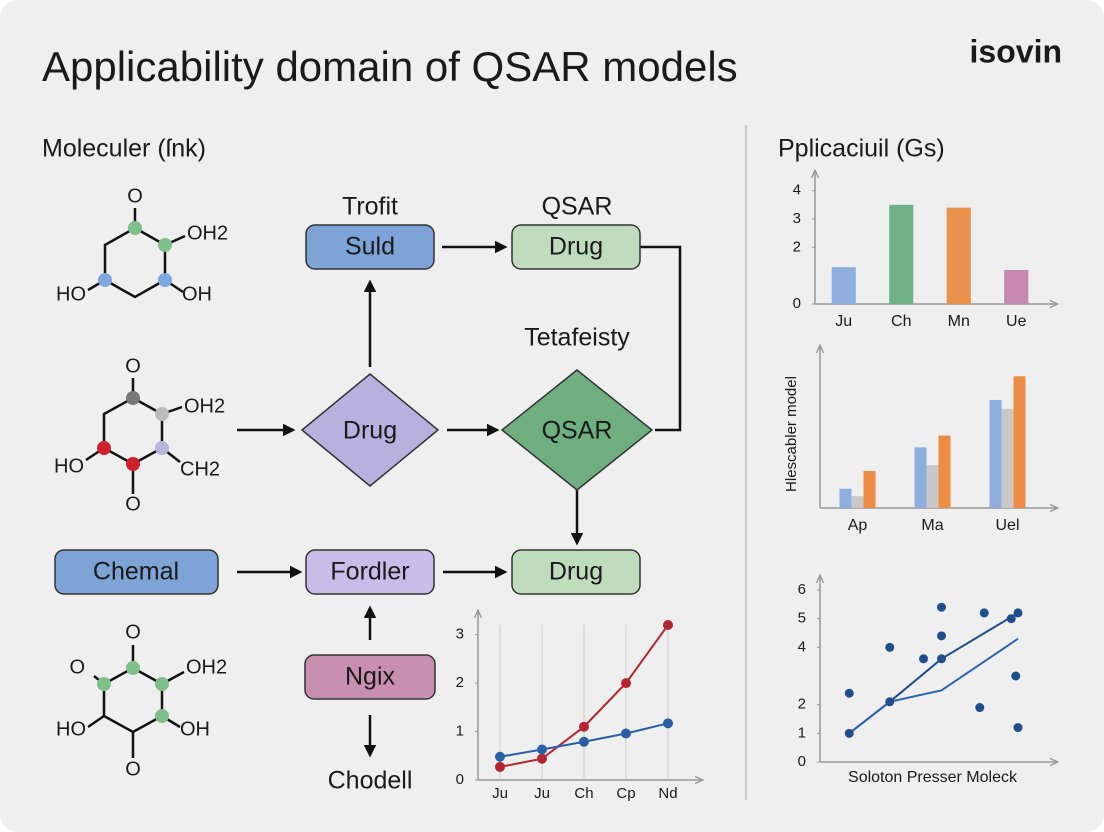 The image size is (1104, 832). I want to click on node-label: Ngix, so click(370, 677).